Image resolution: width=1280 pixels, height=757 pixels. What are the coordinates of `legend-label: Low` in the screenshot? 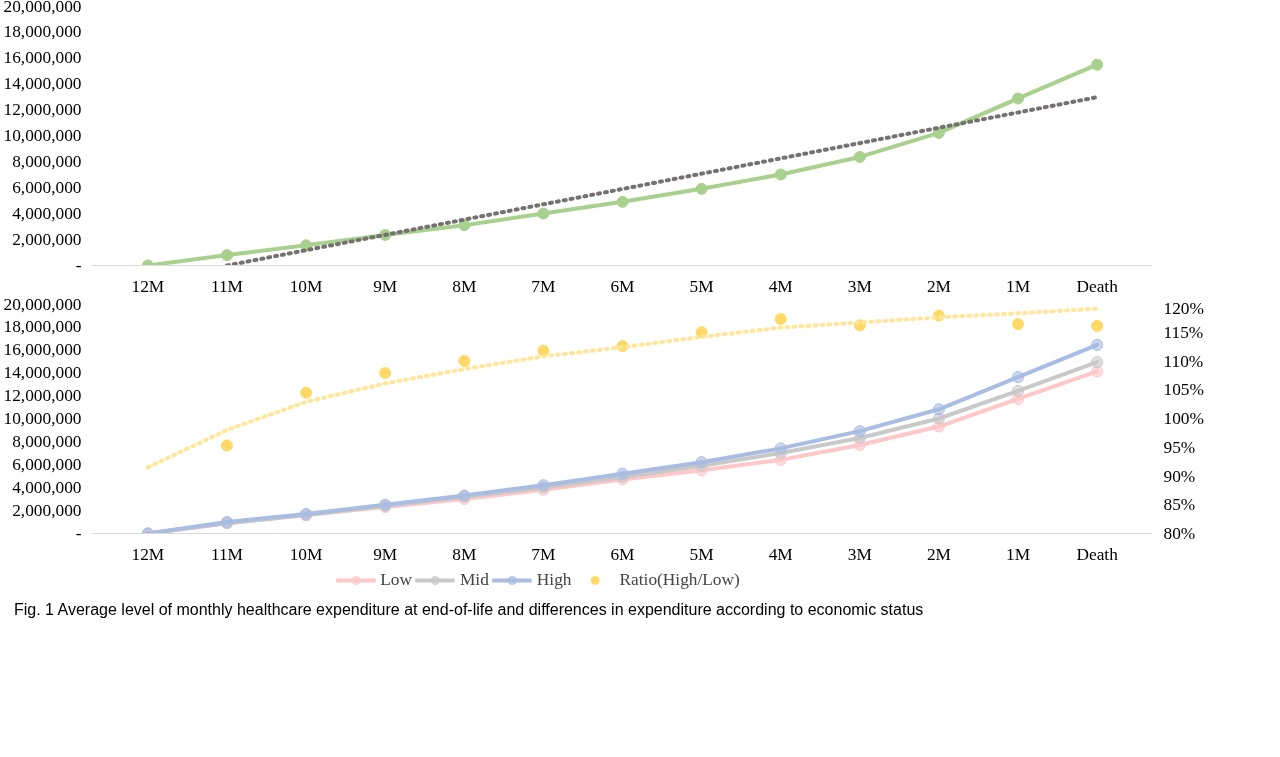 It's located at (396, 580).